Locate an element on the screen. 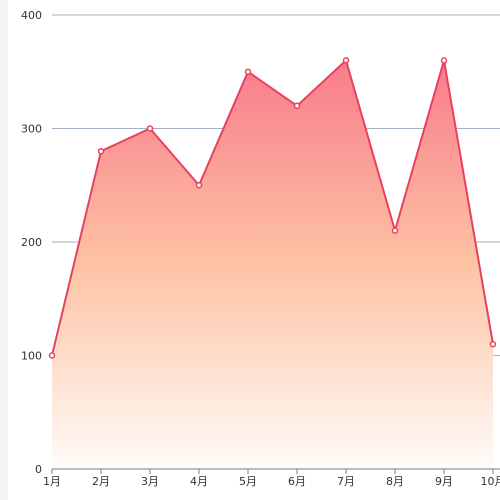  y-tick-label: 0 is located at coordinates (38, 469).